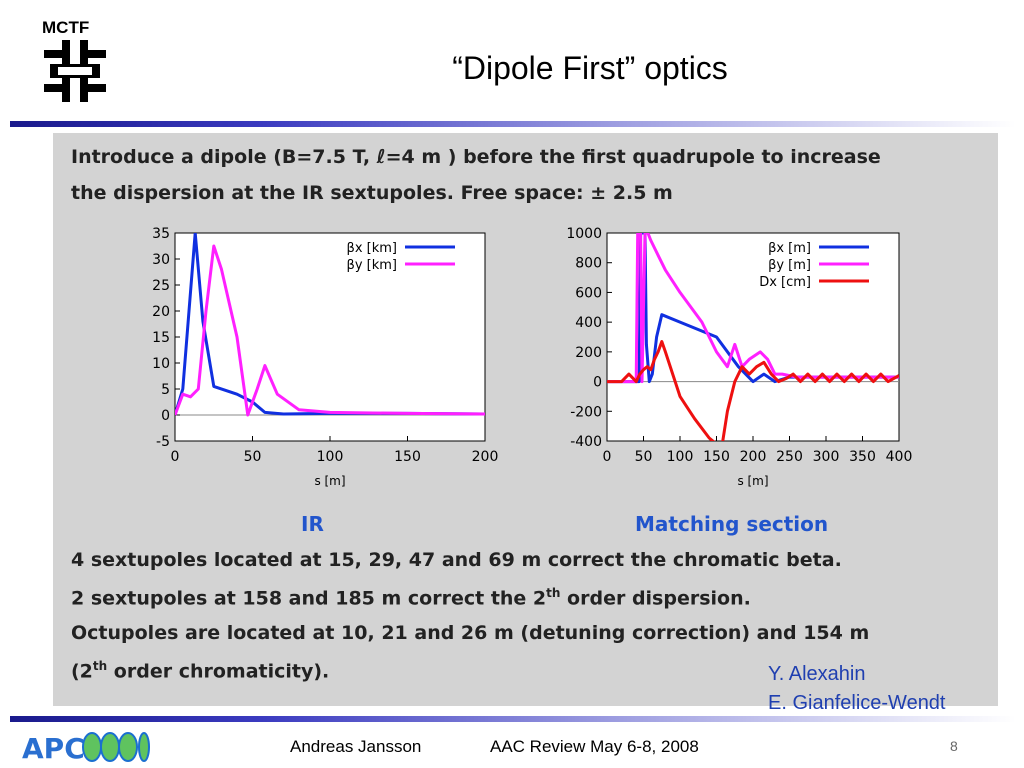  Describe the element at coordinates (789, 248) in the screenshot. I see `legend-entry-0: βx [m]` at that location.